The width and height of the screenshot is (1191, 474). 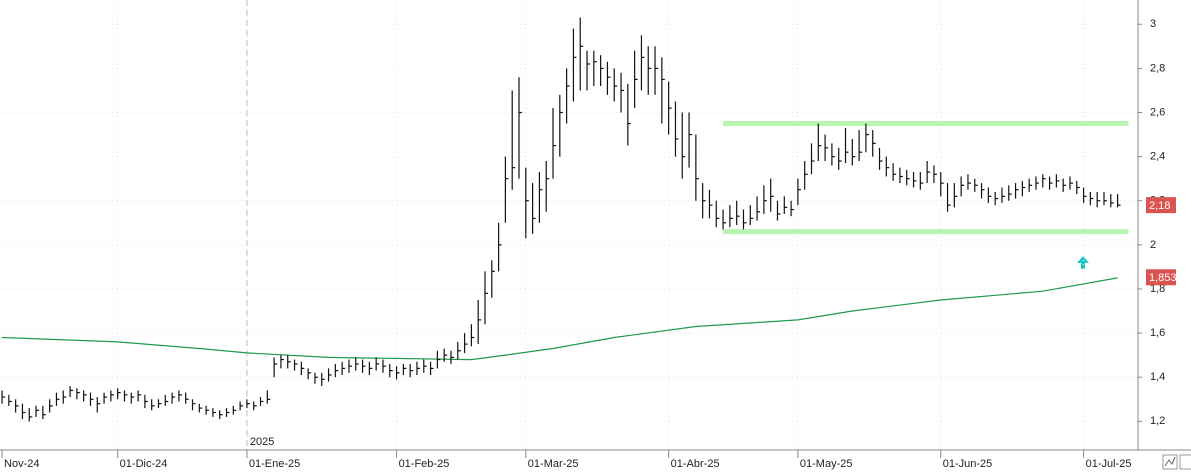 I want to click on x-tick-label: 01-Abr-25, so click(x=695, y=464).